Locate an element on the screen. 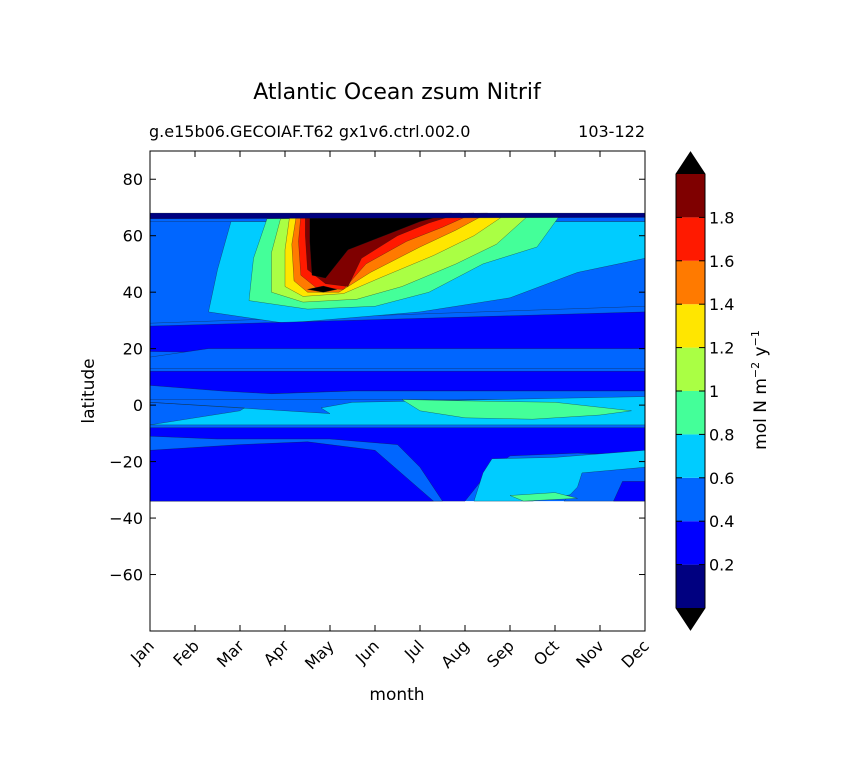  x-tick-label: Jun is located at coordinates (367, 652).